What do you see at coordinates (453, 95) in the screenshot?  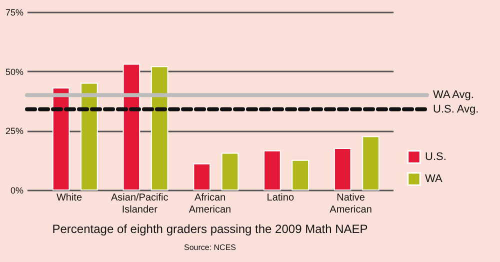 I see `ref-line-label: WA Avg.` at bounding box center [453, 95].